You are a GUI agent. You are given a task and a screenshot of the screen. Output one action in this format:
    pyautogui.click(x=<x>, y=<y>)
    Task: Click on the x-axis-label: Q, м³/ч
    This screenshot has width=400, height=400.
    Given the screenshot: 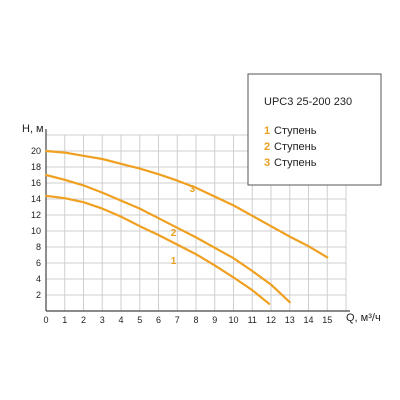 What is the action you would take?
    pyautogui.click(x=363, y=318)
    